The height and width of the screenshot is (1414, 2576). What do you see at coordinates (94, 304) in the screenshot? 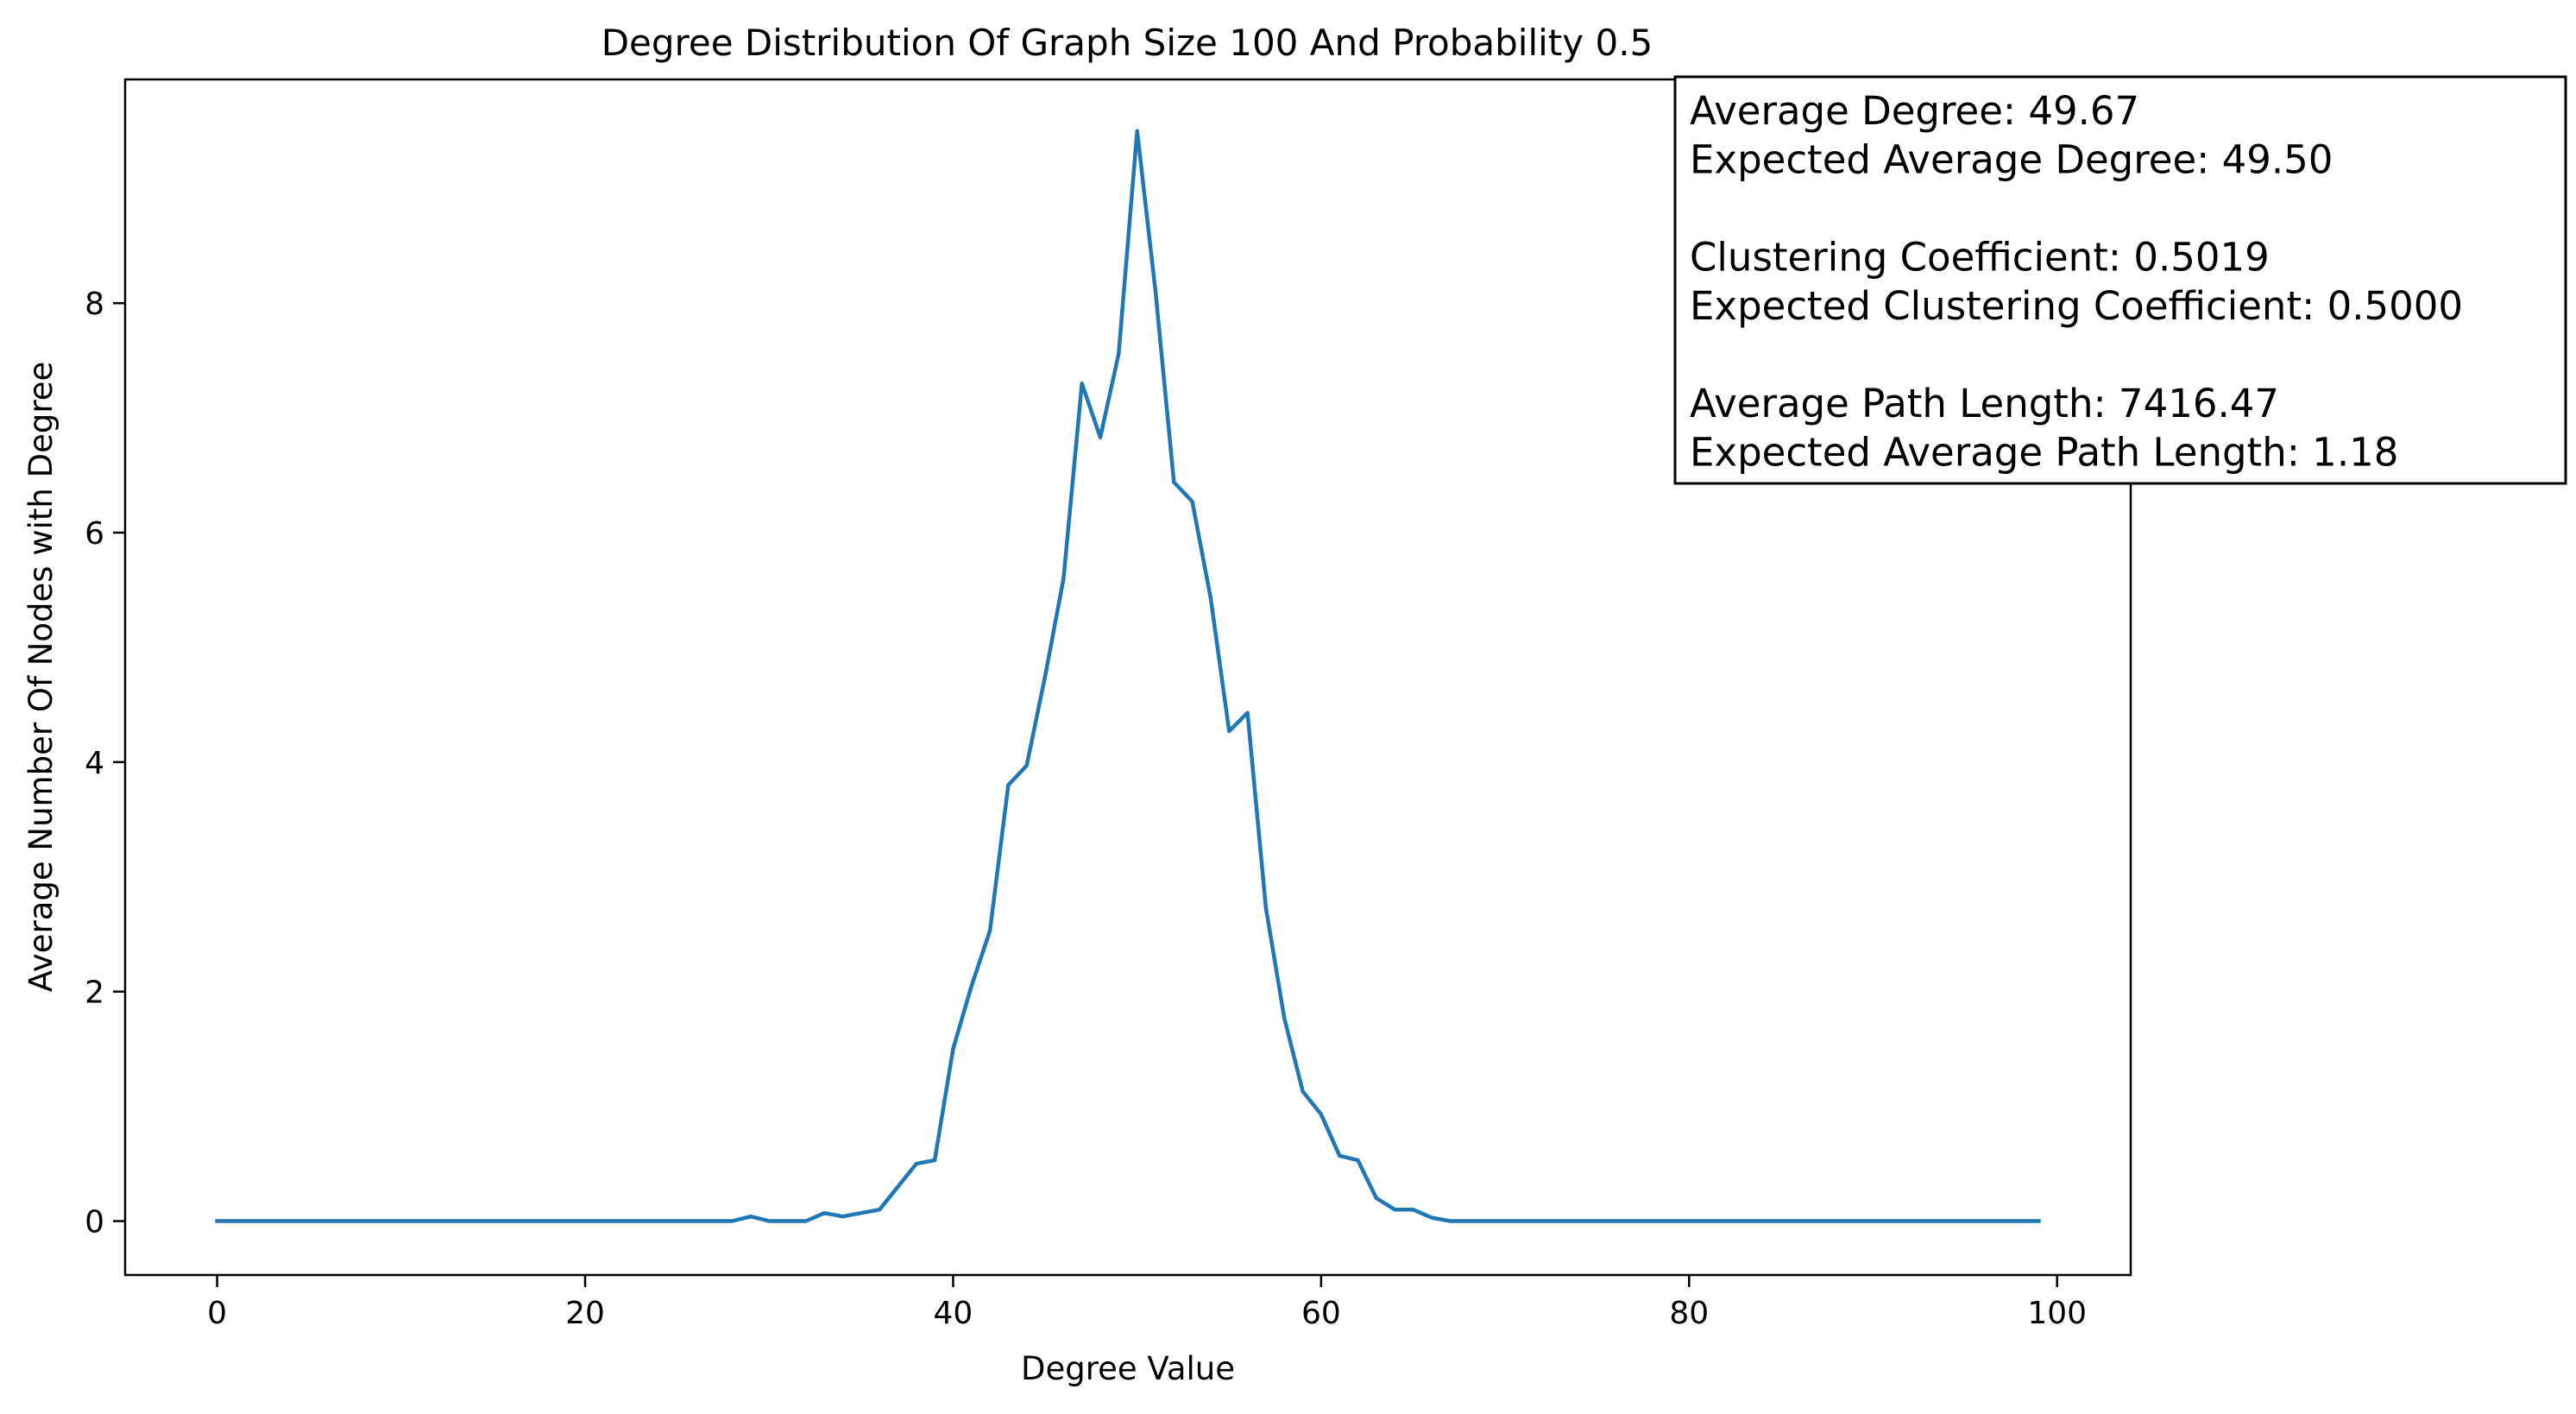
I see `y-tick-label: 8` at bounding box center [94, 304].